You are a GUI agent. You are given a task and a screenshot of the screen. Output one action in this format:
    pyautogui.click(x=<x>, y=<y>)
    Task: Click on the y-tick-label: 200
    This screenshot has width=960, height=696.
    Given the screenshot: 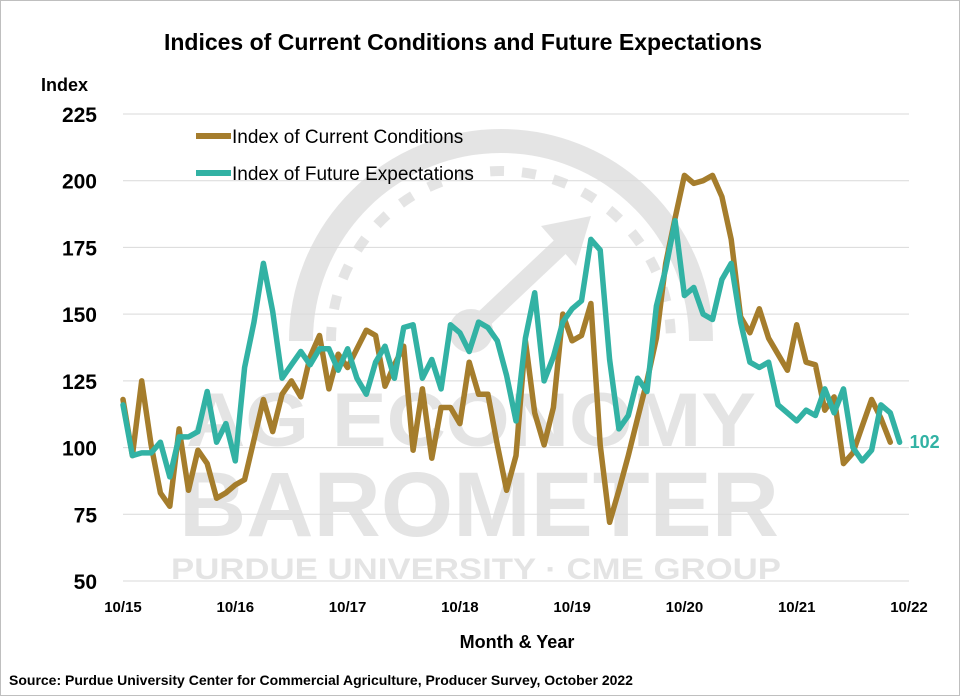 What is the action you would take?
    pyautogui.click(x=79, y=182)
    